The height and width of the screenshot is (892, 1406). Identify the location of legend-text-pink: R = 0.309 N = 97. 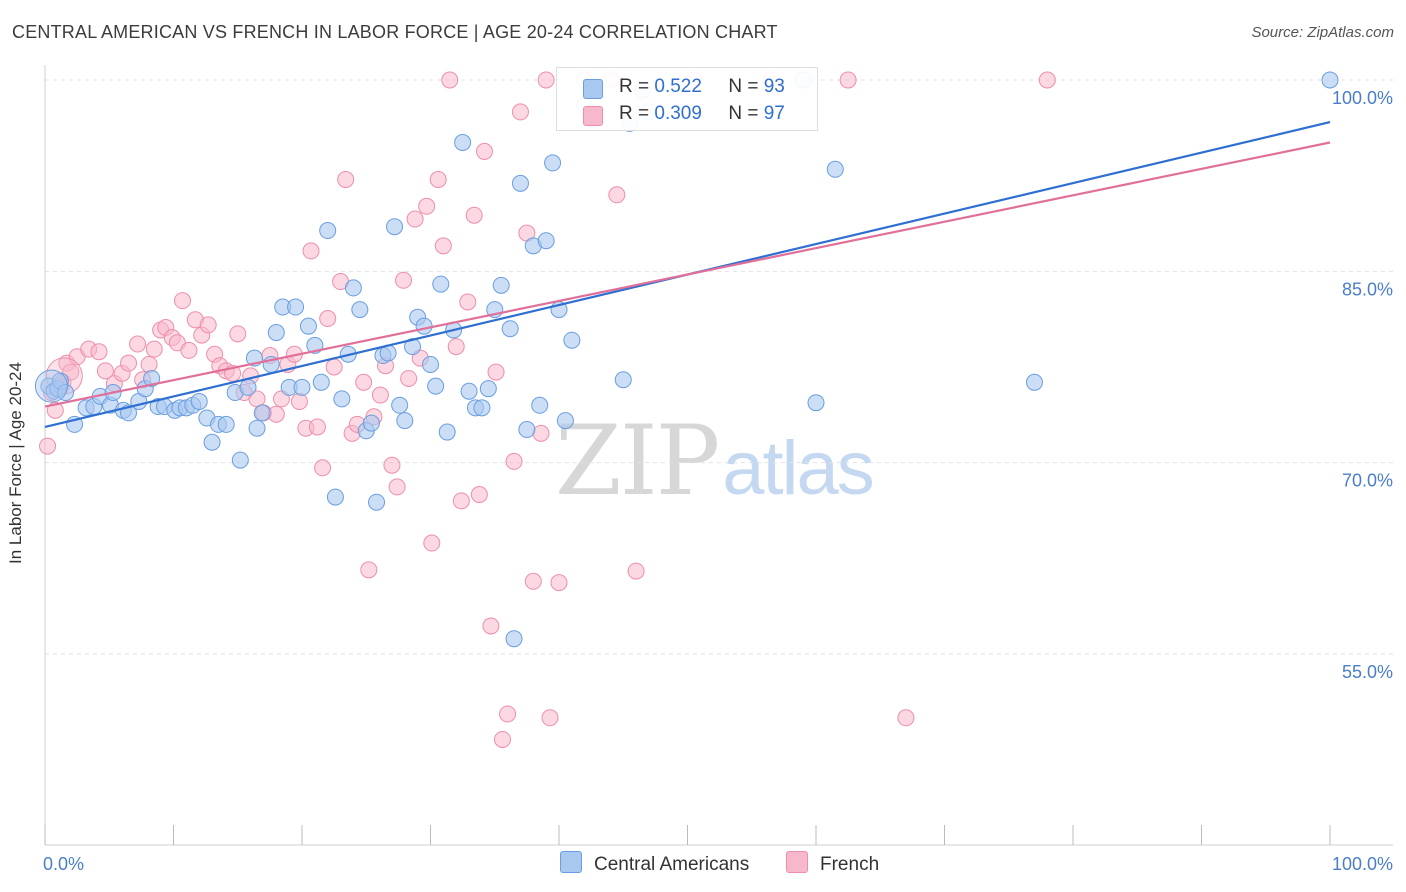
(702, 114).